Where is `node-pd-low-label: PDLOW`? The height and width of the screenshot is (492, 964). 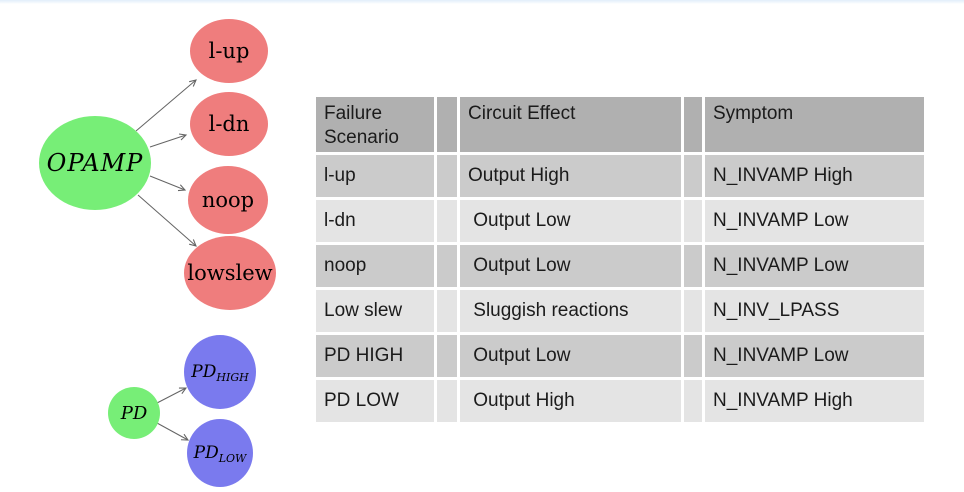
node-pd-low-label: PDLOW is located at coordinates (220, 454).